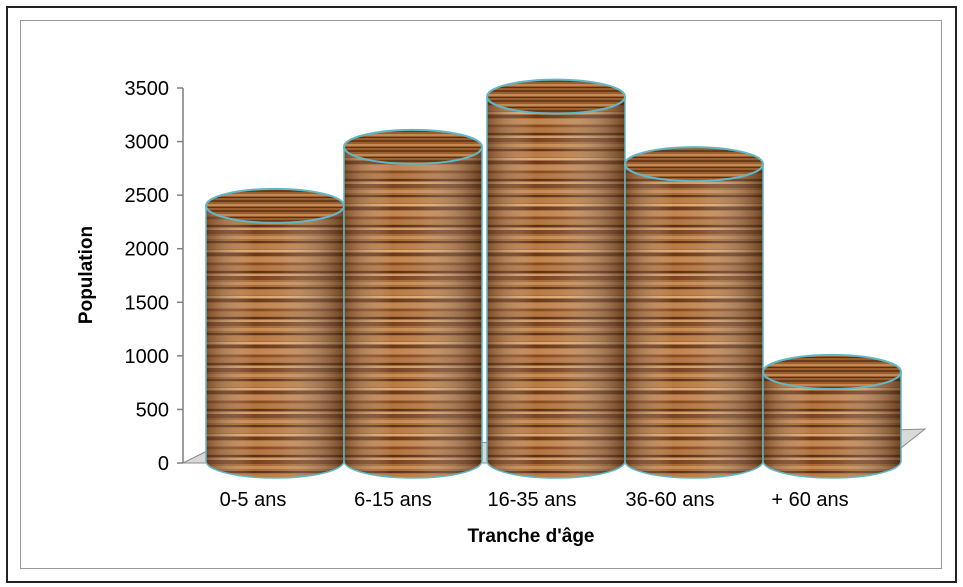 The image size is (963, 587). I want to click on x-tick-label: 36-60 ans, so click(670, 500).